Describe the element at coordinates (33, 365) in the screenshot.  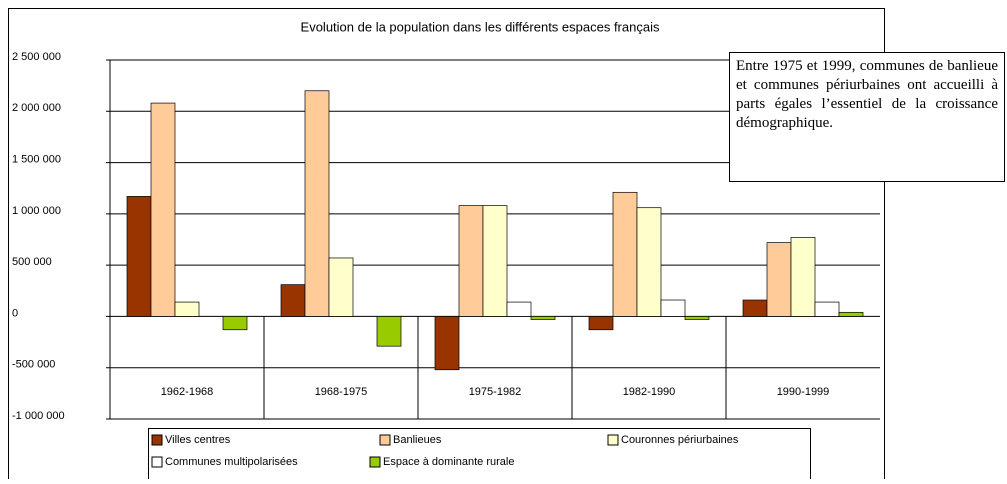
I see `y-tick-label: -500 000` at that location.